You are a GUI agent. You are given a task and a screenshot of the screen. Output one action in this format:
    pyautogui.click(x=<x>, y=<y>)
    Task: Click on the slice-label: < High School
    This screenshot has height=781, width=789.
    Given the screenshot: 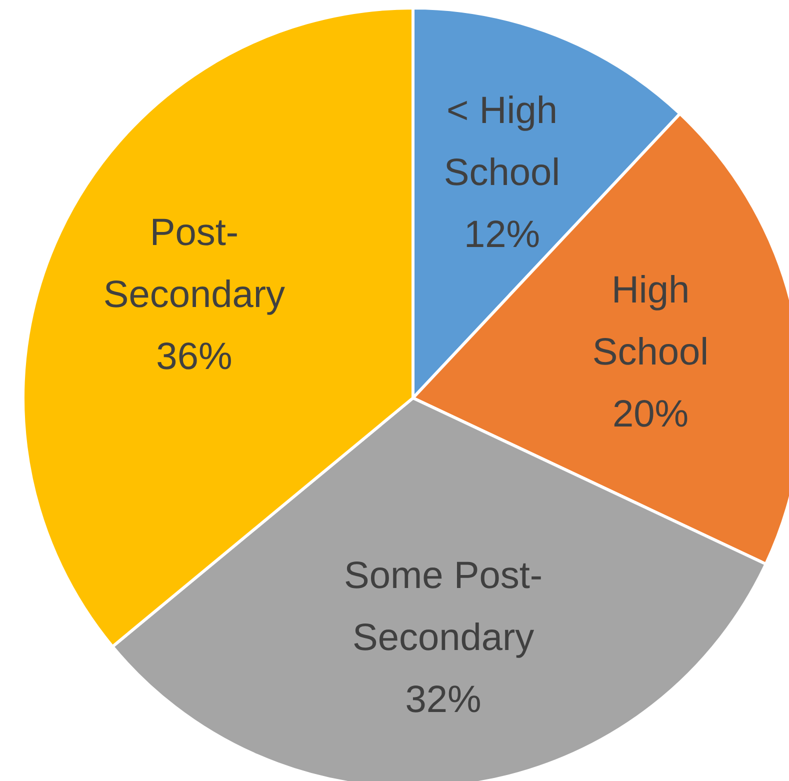 What is the action you would take?
    pyautogui.click(x=502, y=142)
    